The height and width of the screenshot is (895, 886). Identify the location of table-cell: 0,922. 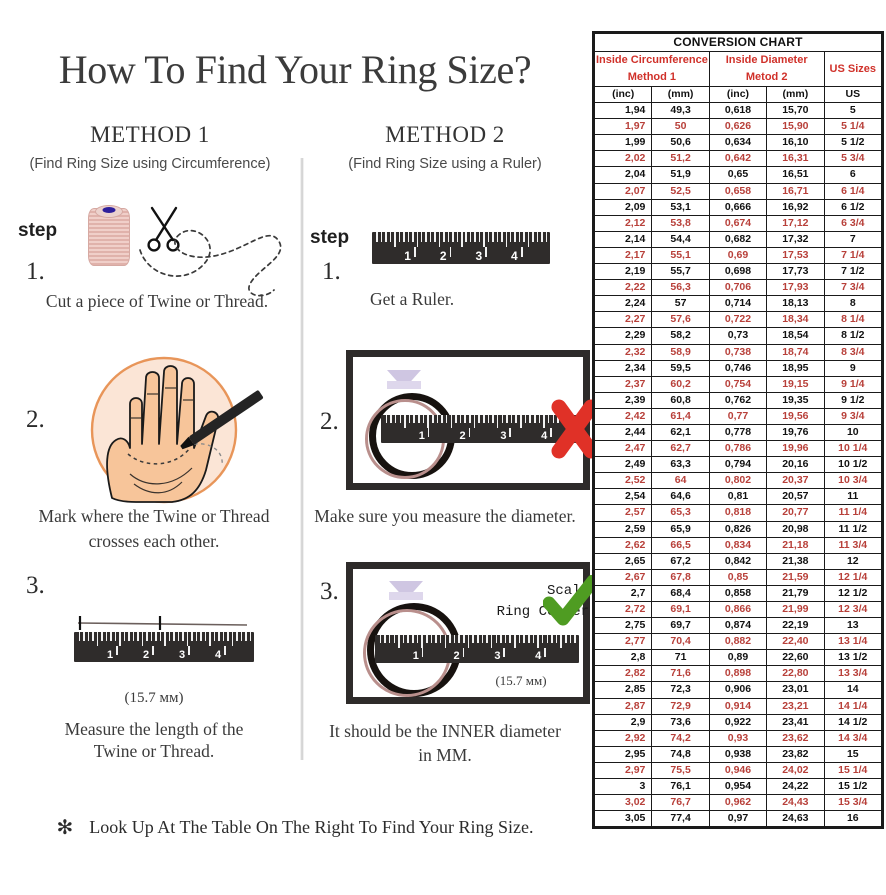
(738, 722).